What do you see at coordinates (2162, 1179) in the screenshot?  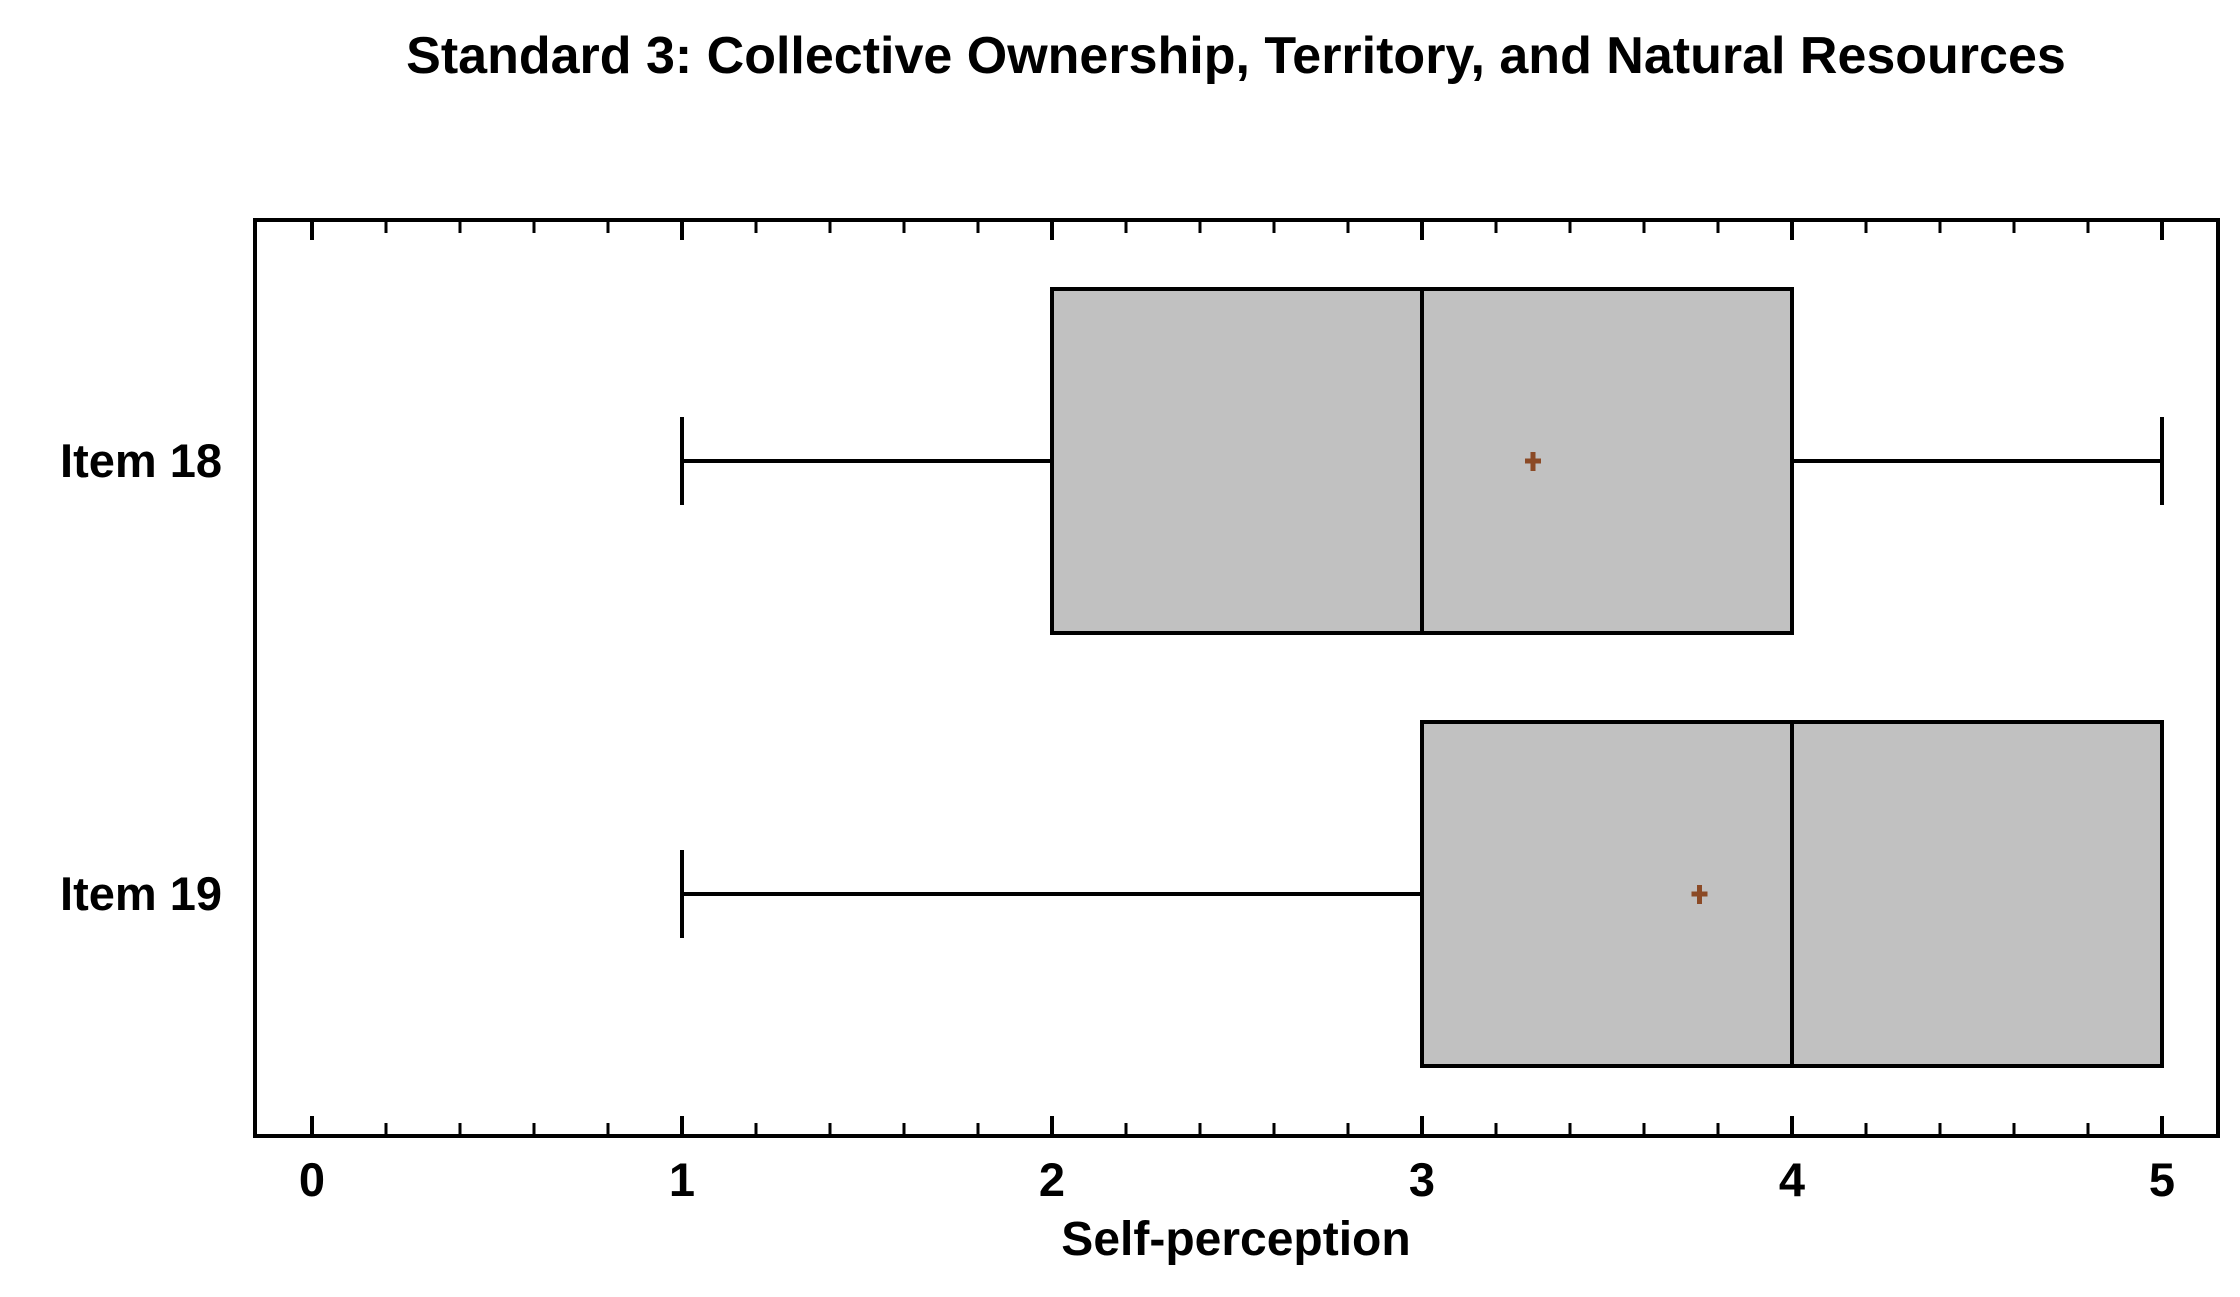 I see `x-tick-label: 5` at bounding box center [2162, 1179].